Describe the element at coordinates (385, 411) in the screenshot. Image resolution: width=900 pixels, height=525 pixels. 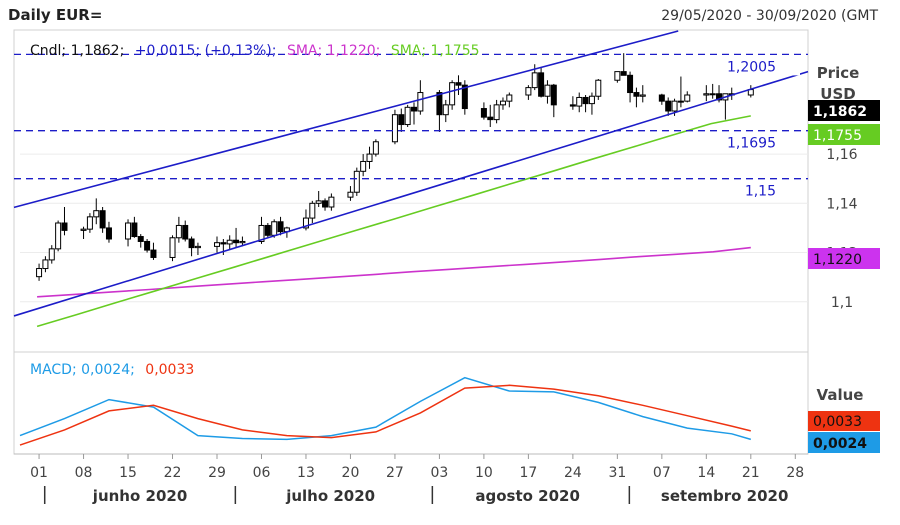
I see `macd-lines` at that location.